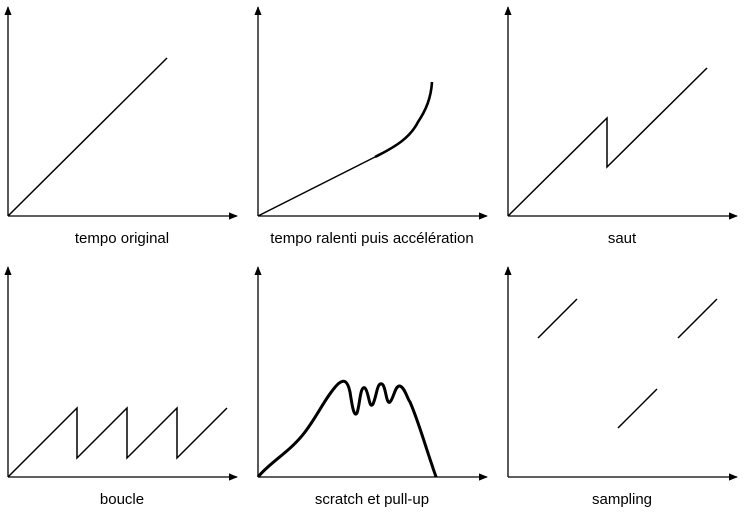 This screenshot has width=746, height=517. What do you see at coordinates (122, 238) in the screenshot?
I see `caption-tempo-original: tempo original` at bounding box center [122, 238].